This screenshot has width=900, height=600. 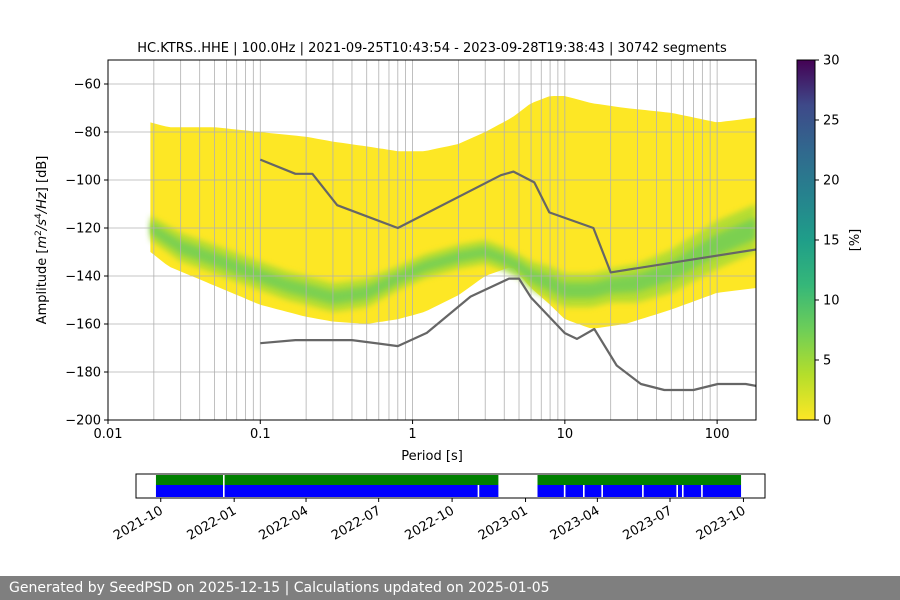 I want to click on y-tick-label: −120, so click(x=83, y=229).